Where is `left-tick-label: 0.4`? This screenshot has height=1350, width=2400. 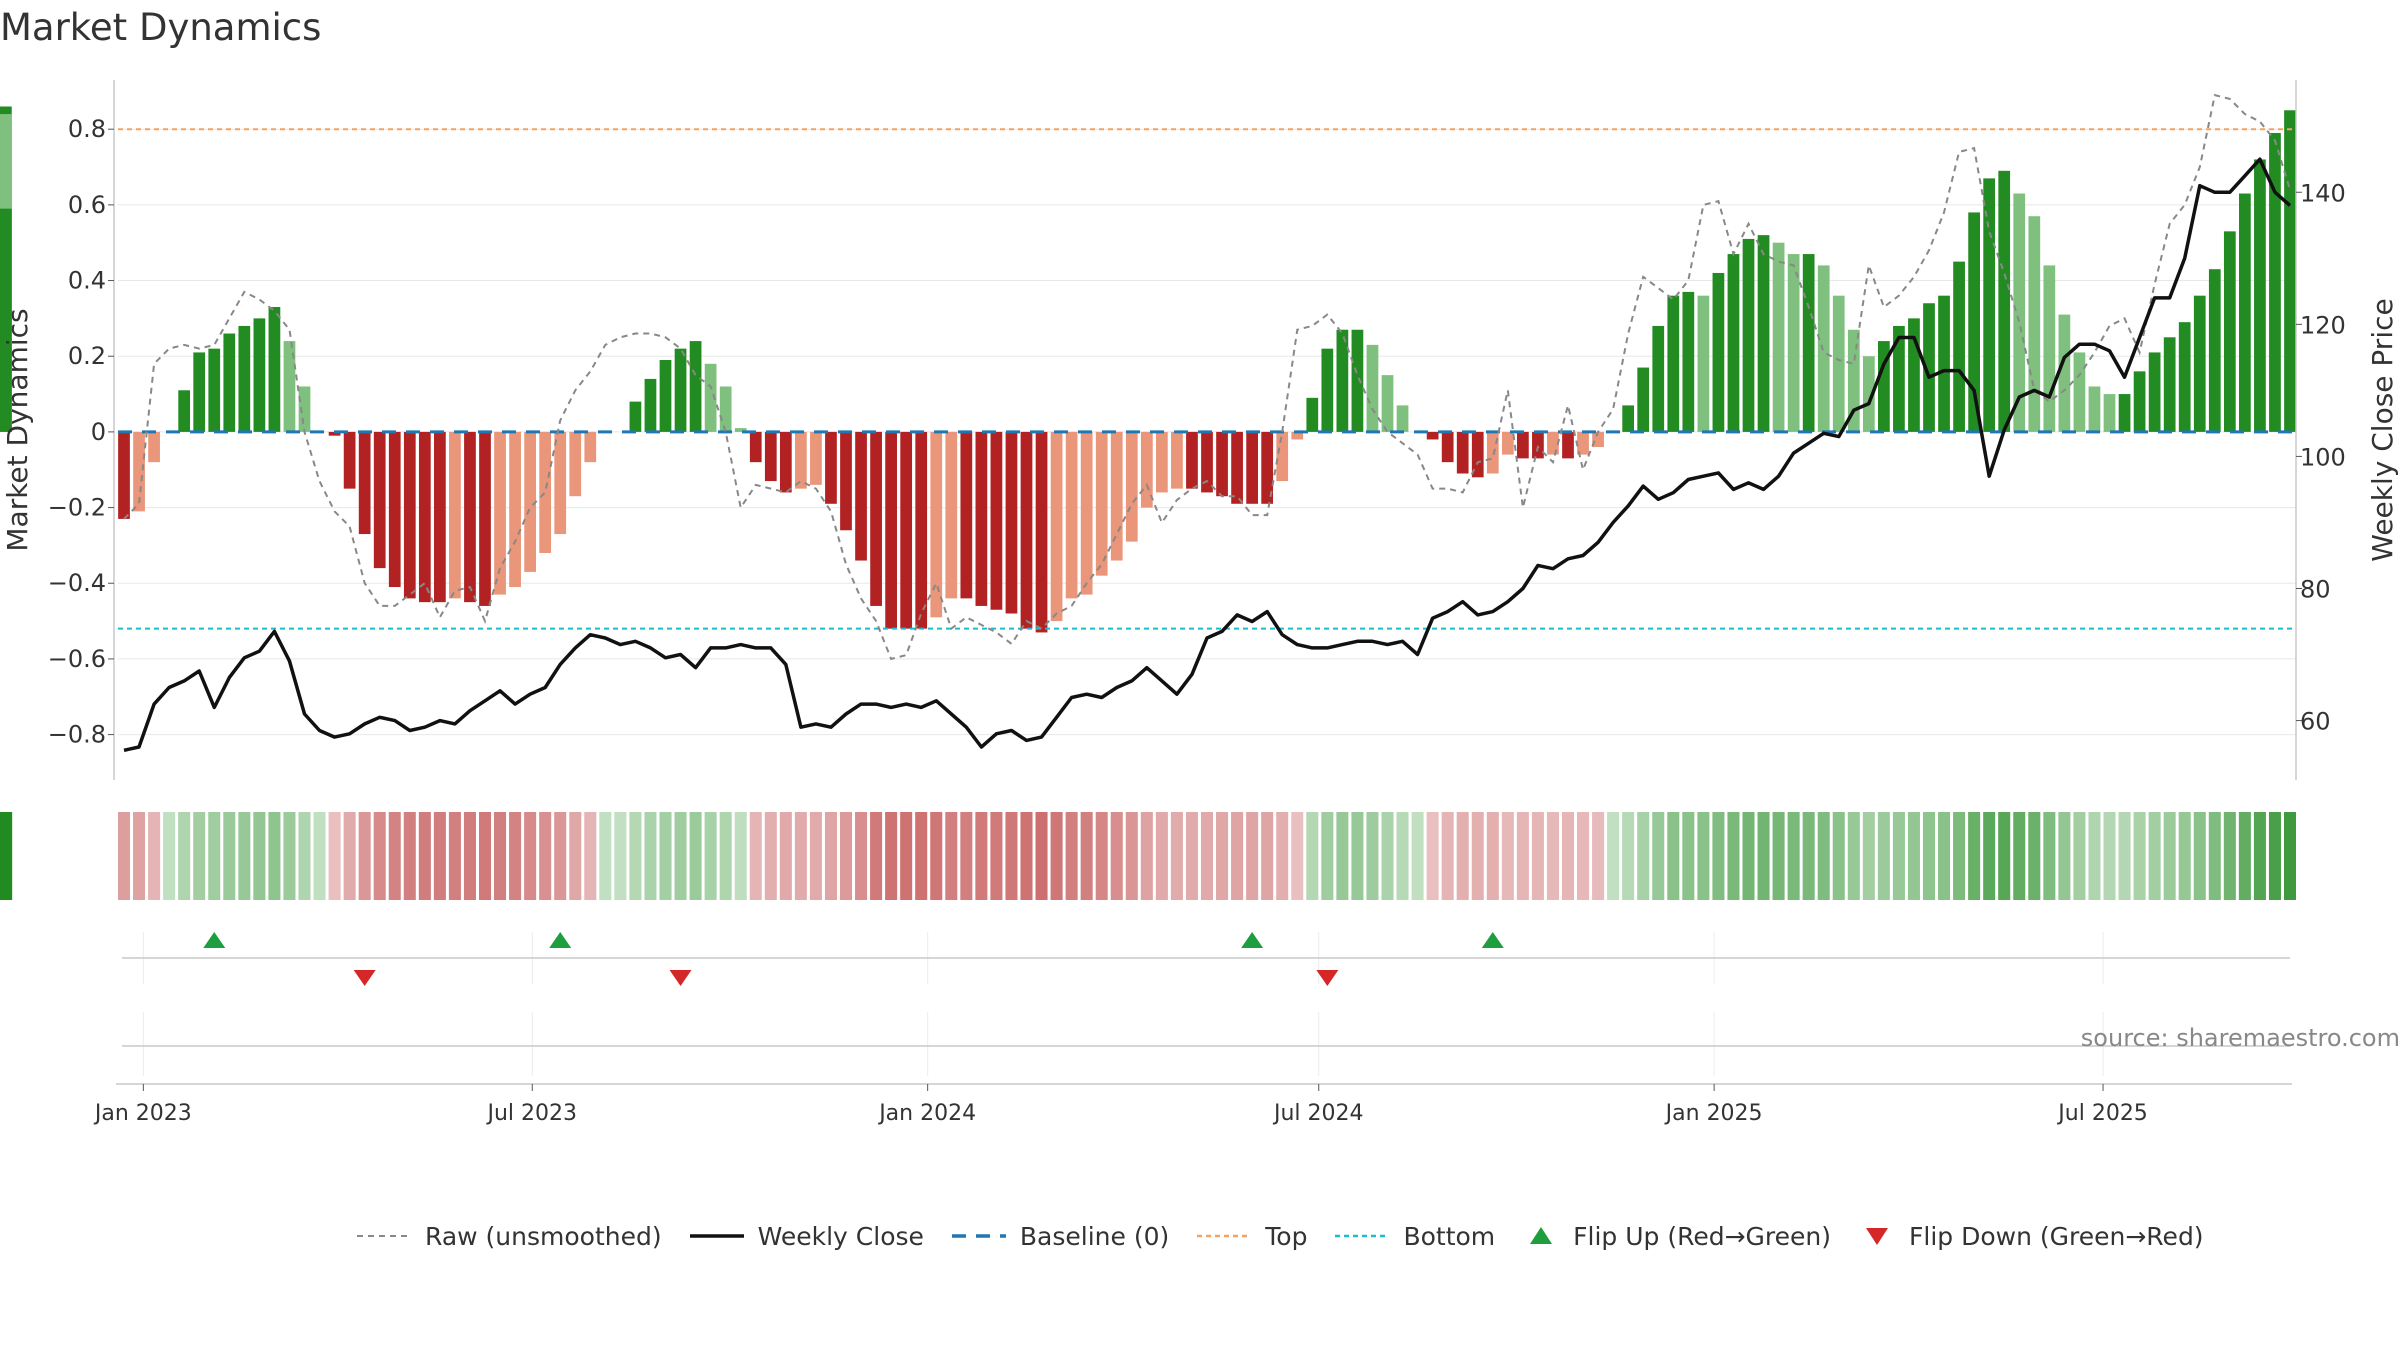
left-tick-label: 0.4 is located at coordinates (87, 281).